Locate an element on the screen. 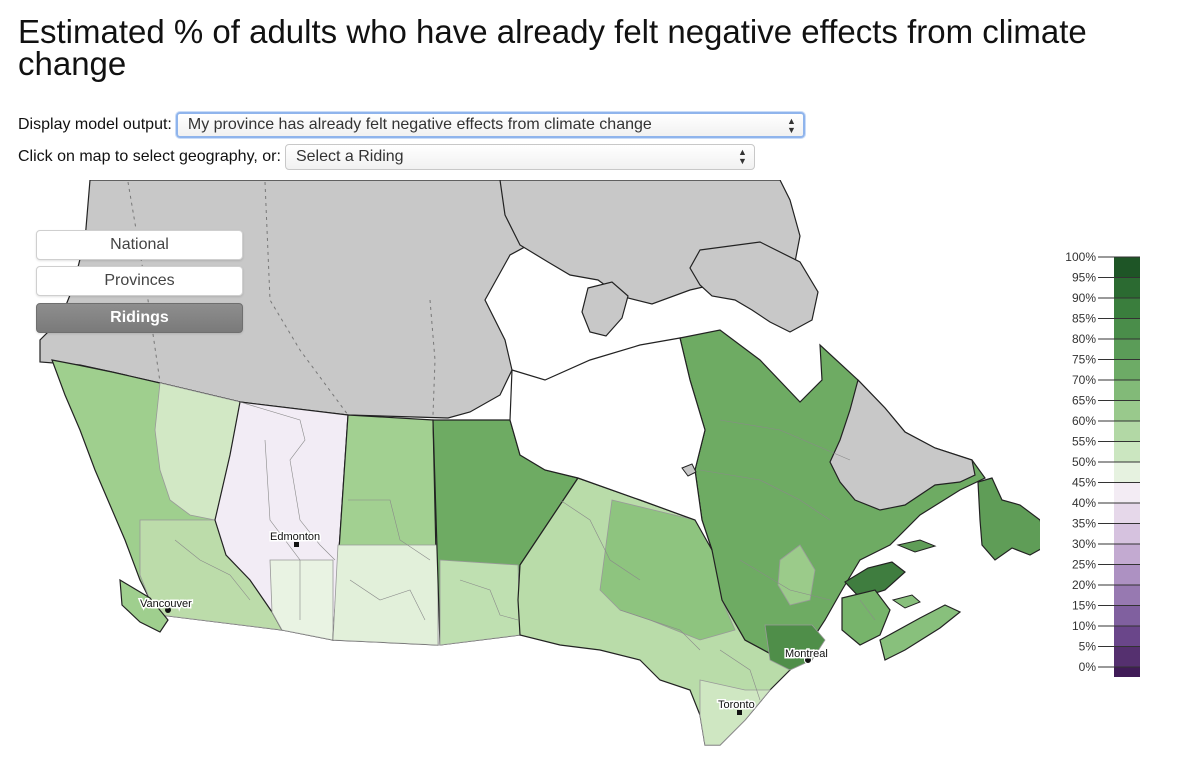 Image resolution: width=1200 pixels, height=765 pixels. legend-tick-label: 70% is located at coordinates (1084, 380).